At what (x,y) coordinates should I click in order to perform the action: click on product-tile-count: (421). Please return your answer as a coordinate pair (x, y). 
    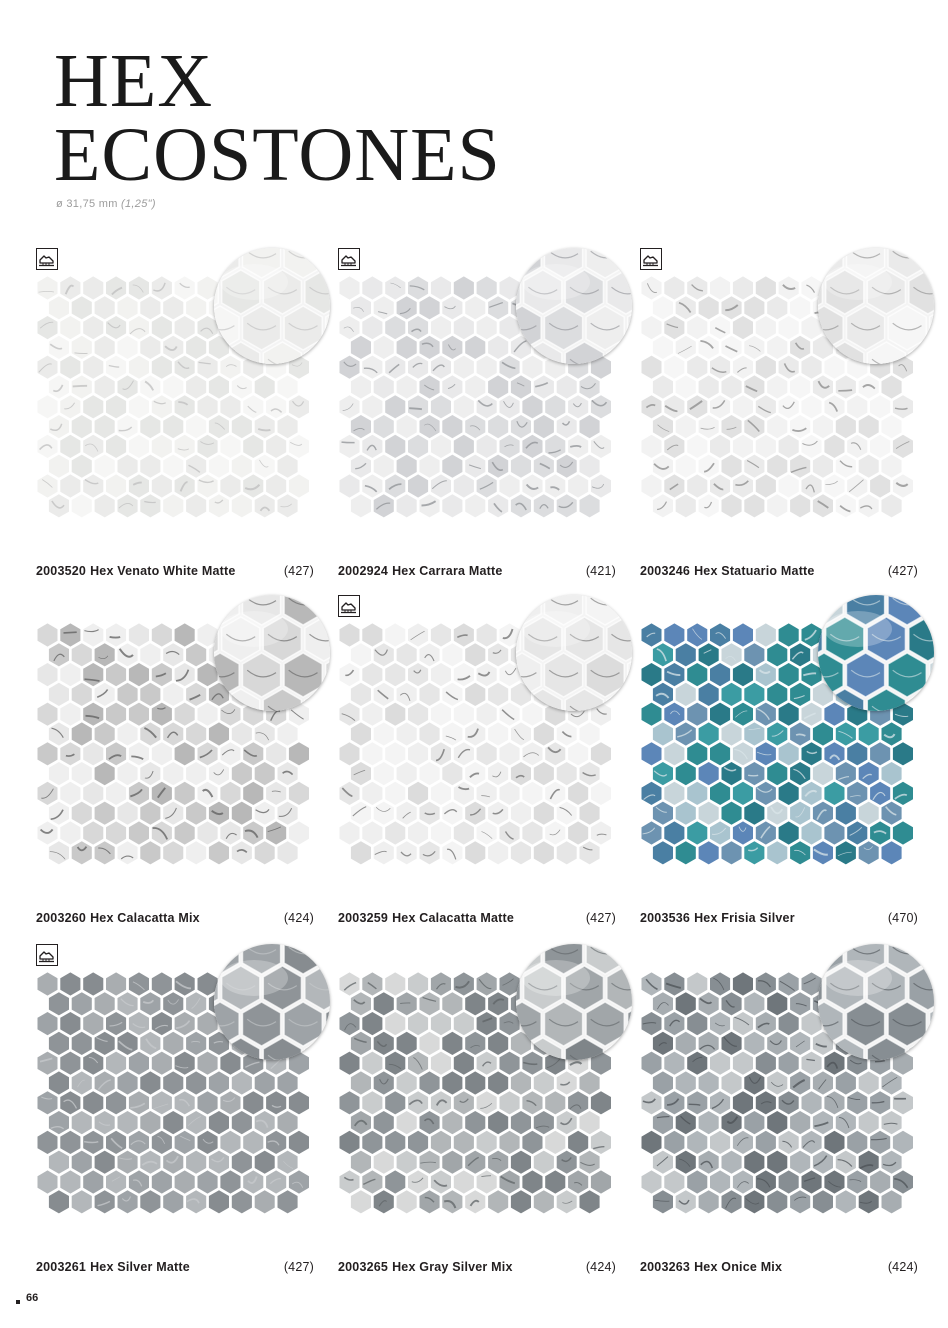
    Looking at the image, I should click on (600, 571).